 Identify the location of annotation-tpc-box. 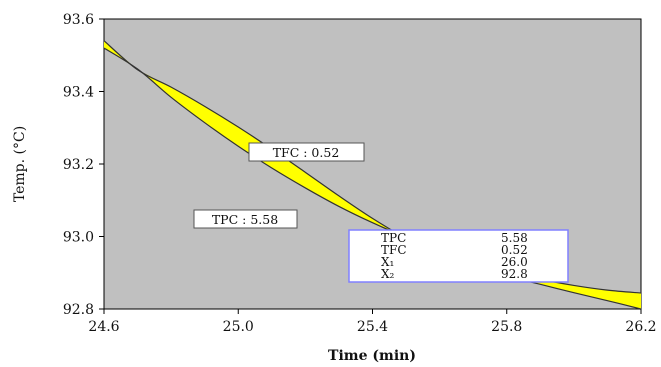
(245, 219).